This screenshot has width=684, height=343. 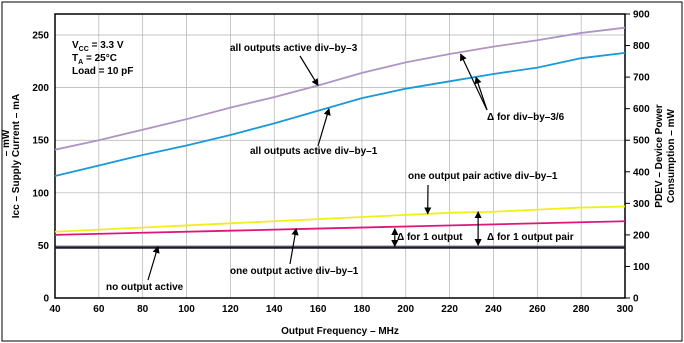 I want to click on x-axis-title: Output Frequency – MHz, so click(x=340, y=331).